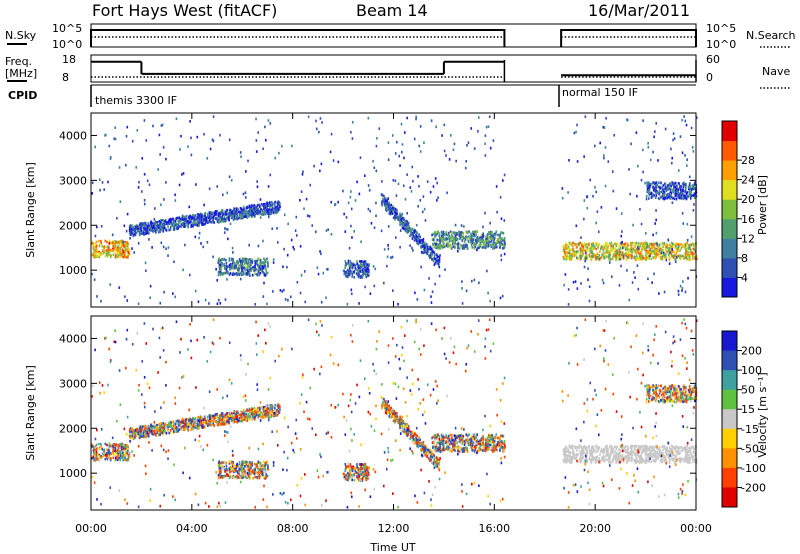 The height and width of the screenshot is (554, 800). Describe the element at coordinates (65, 77) in the screenshot. I see `freq-tick-low: 8` at that location.